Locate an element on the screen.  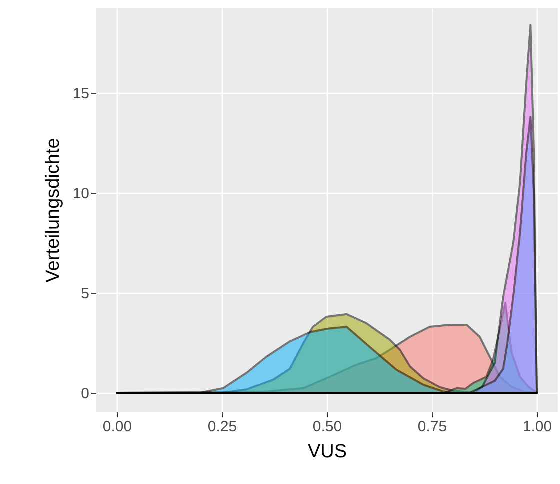
x-tick-label: 0.50 is located at coordinates (327, 427).